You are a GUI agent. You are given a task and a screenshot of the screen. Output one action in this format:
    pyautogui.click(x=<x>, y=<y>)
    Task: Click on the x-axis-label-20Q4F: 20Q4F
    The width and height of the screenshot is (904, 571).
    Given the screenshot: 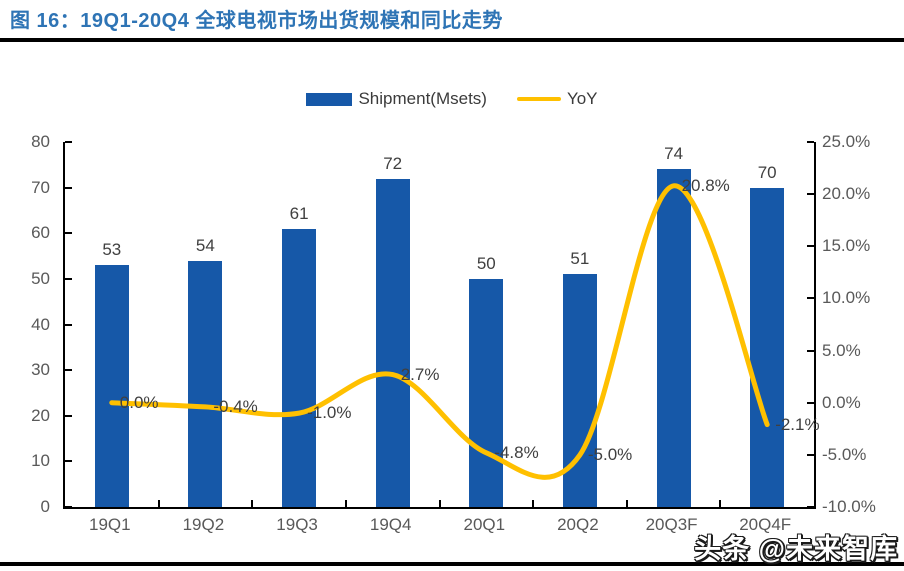 What is the action you would take?
    pyautogui.click(x=765, y=524)
    